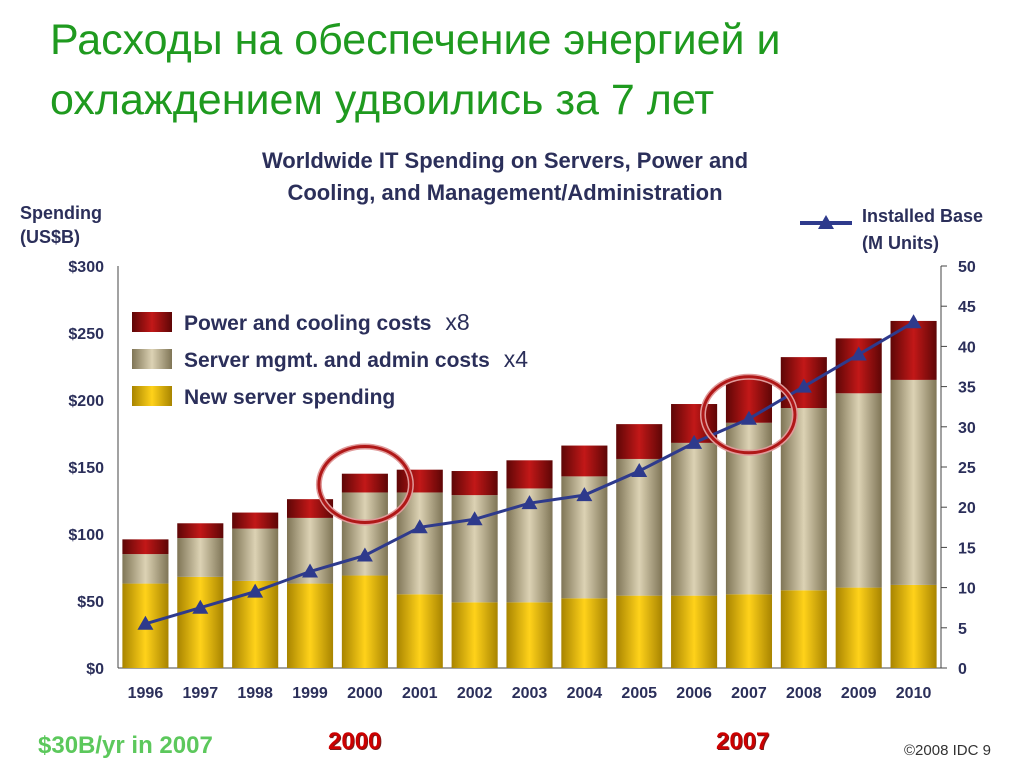 This screenshot has height=768, width=1024. Describe the element at coordinates (516, 359) in the screenshot. I see `legend-multiplier-1: x4` at that location.